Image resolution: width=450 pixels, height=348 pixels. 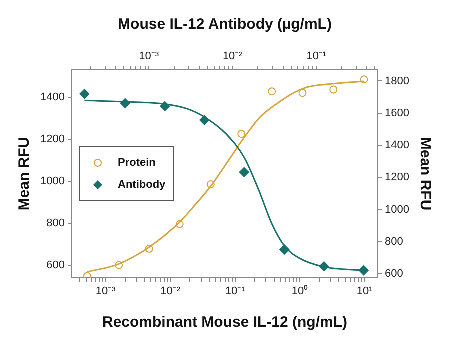 I want to click on x-axis-title: Mouse IL-12 Antibody (µg/mL), so click(x=225, y=25).